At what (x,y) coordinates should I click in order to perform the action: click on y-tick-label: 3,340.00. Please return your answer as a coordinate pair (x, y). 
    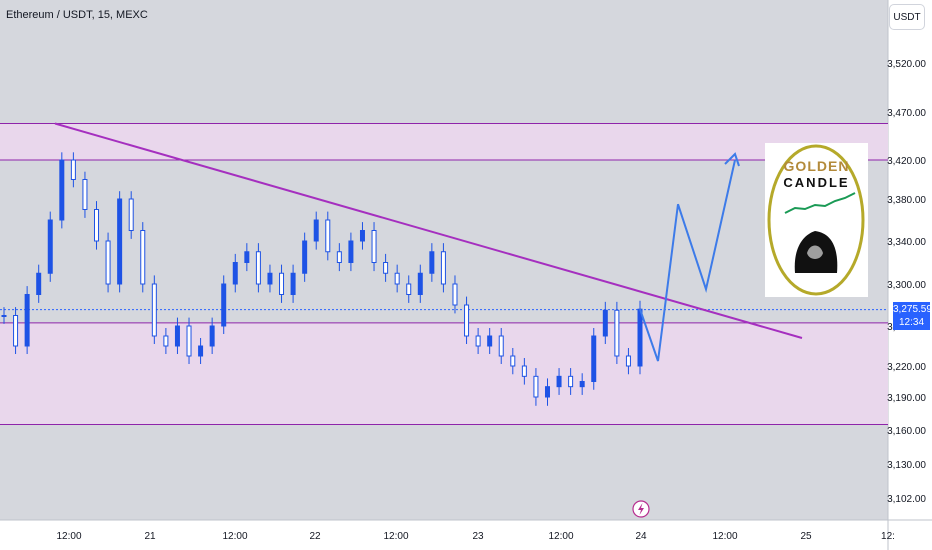
    Looking at the image, I should click on (906, 242).